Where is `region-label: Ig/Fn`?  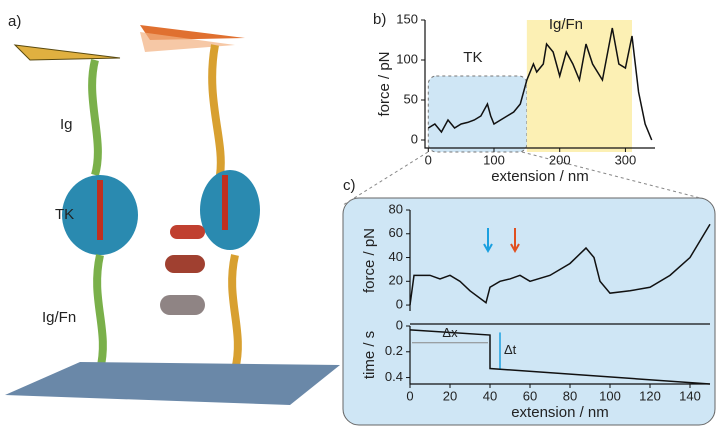
region-label: Ig/Fn is located at coordinates (566, 24).